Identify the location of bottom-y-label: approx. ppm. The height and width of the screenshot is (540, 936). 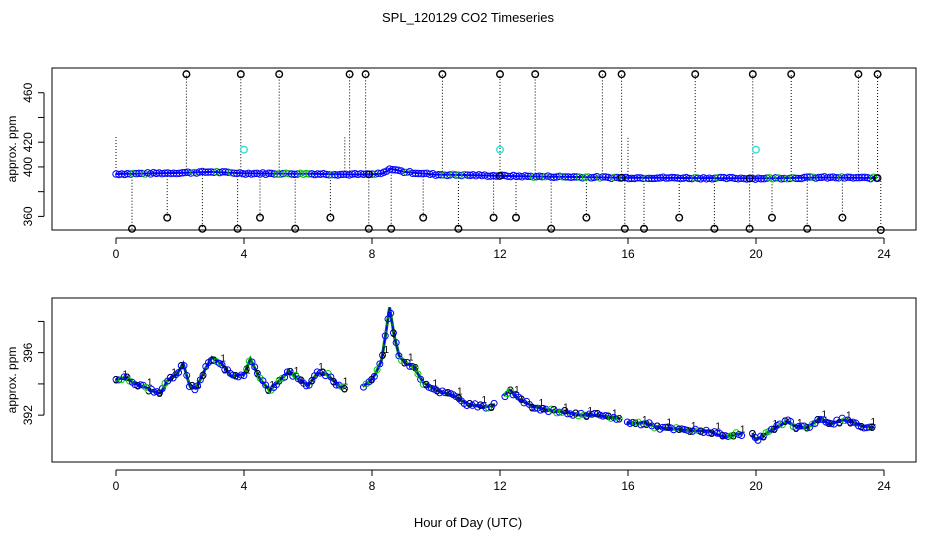
(12, 380).